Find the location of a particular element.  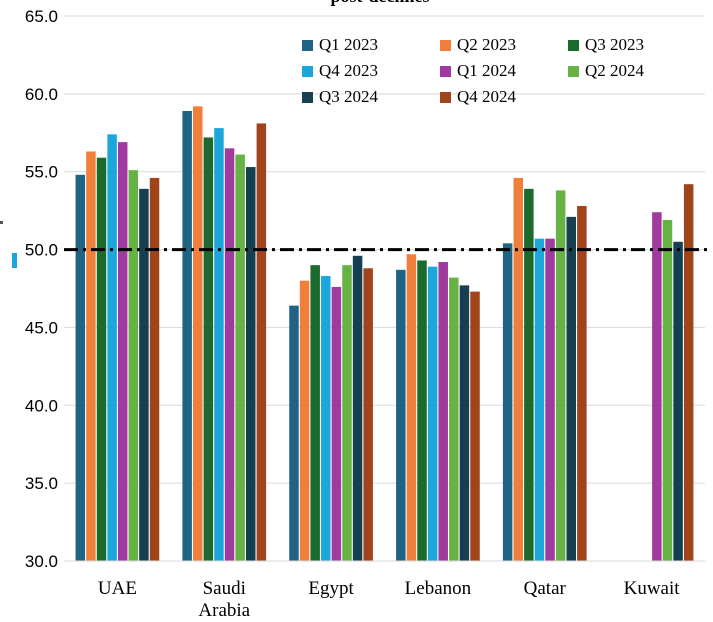

legend-label: Q1 2024 is located at coordinates (487, 70).